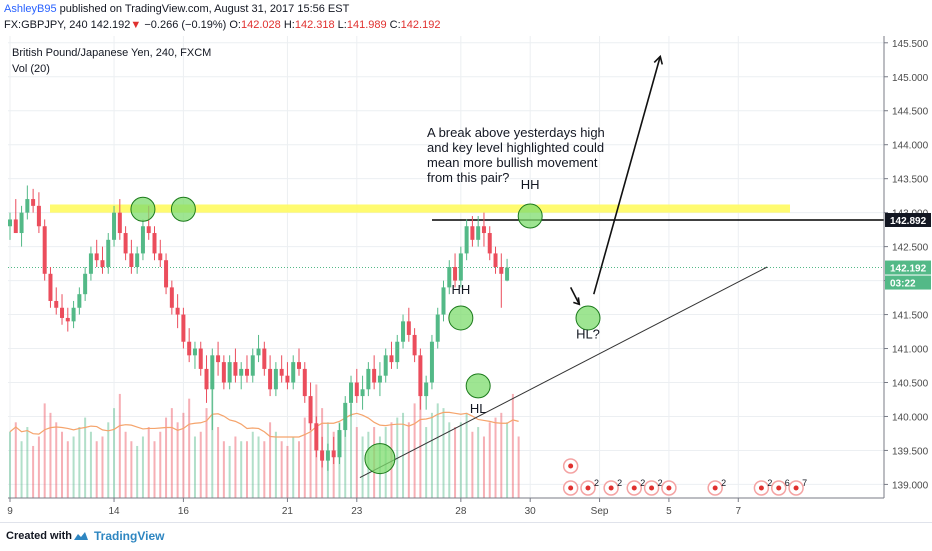 The image size is (932, 551). Describe the element at coordinates (111, 53) in the screenshot. I see `chart-title: British Pound/Japanese Yen, 240, FXCM` at that location.